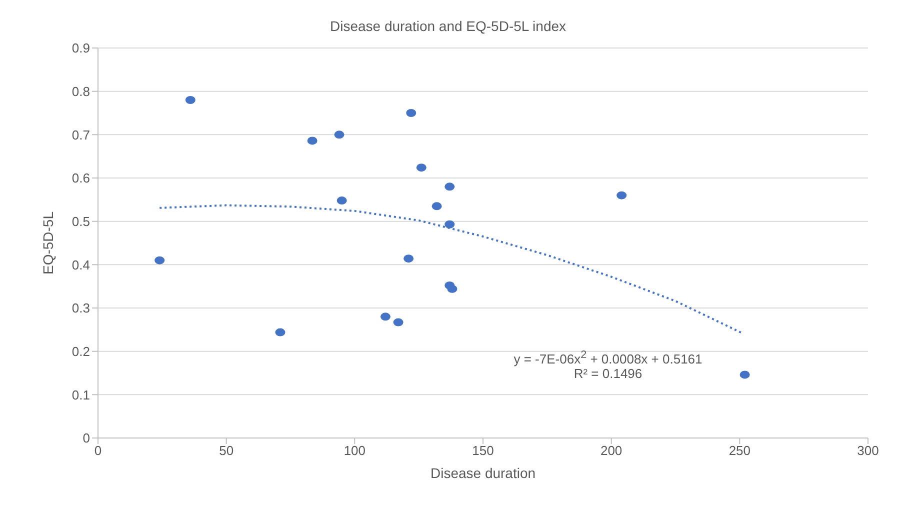  I want to click on annotation: R² = 0.1496, so click(608, 374).